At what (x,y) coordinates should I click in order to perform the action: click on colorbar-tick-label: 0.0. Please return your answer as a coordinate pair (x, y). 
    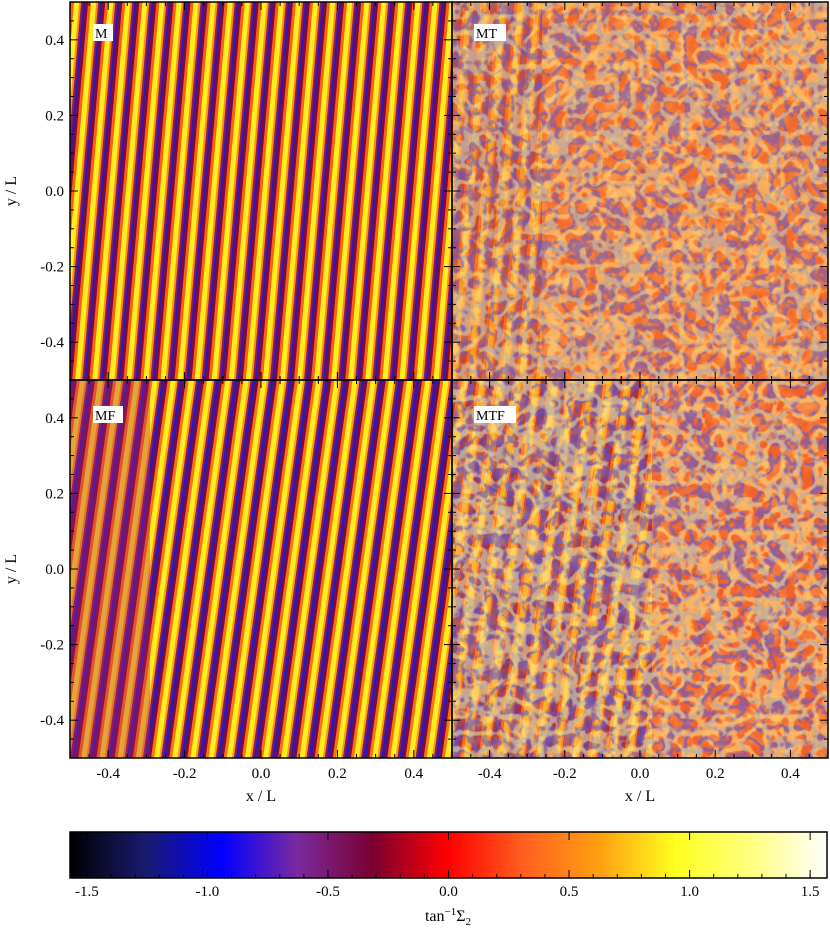
    Looking at the image, I should click on (448, 892).